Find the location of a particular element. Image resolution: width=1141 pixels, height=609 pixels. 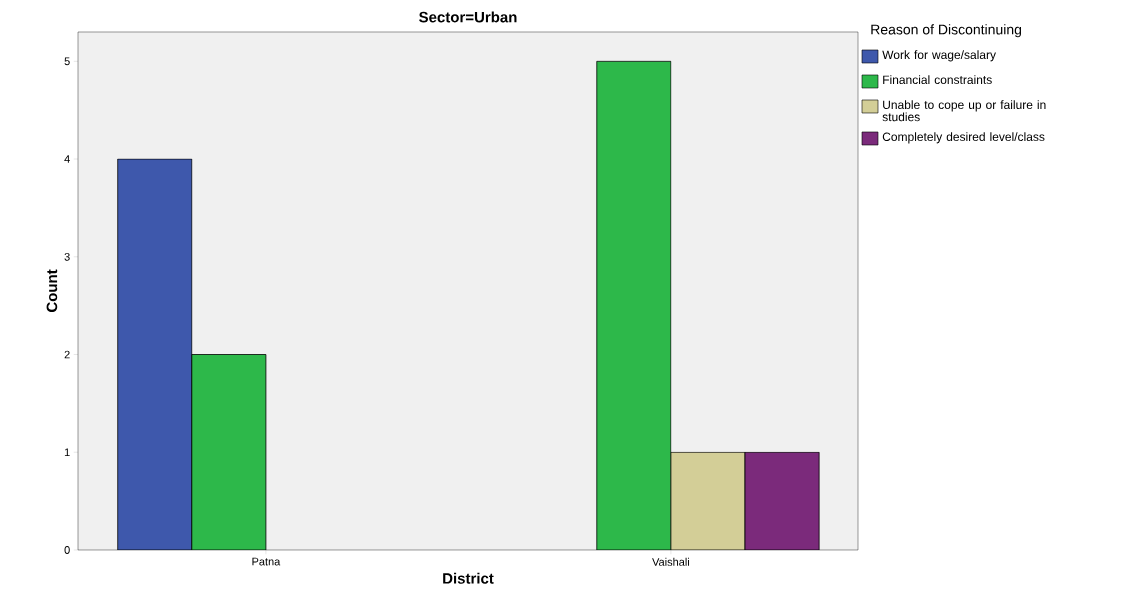

y-tick-label: 2 is located at coordinates (67, 354).